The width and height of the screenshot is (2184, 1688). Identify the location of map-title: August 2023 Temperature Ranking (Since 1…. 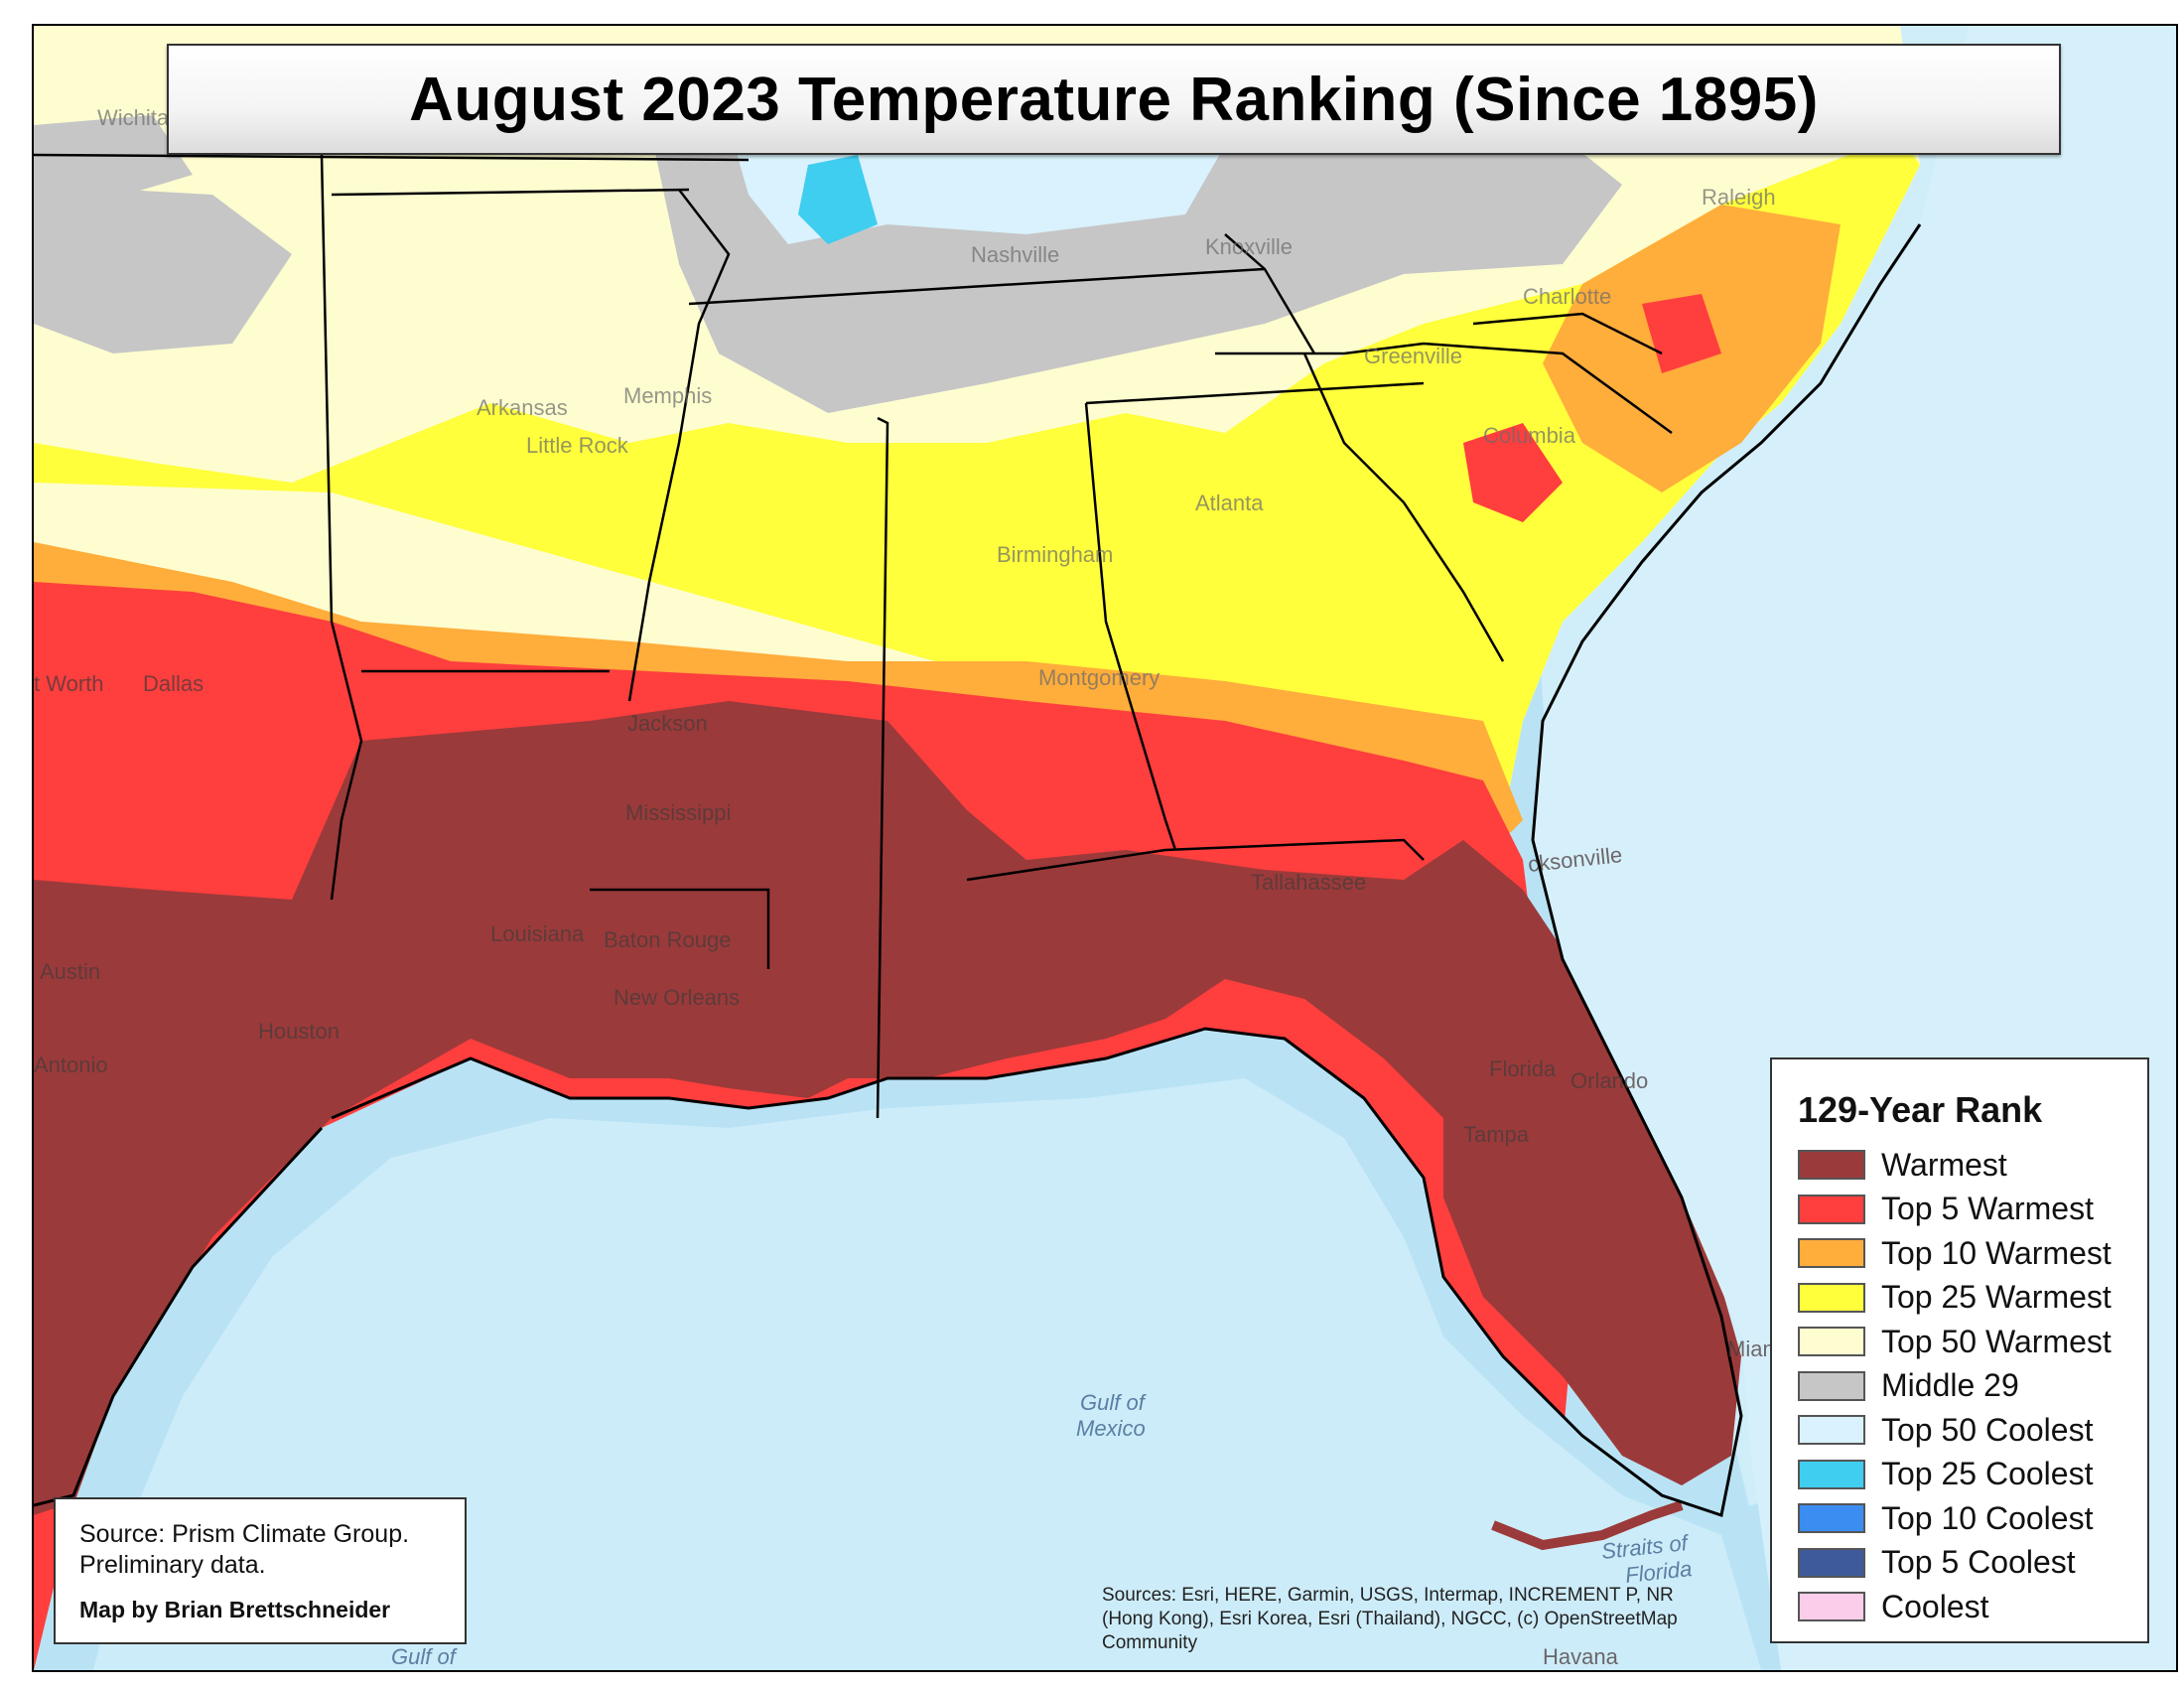
(1114, 99).